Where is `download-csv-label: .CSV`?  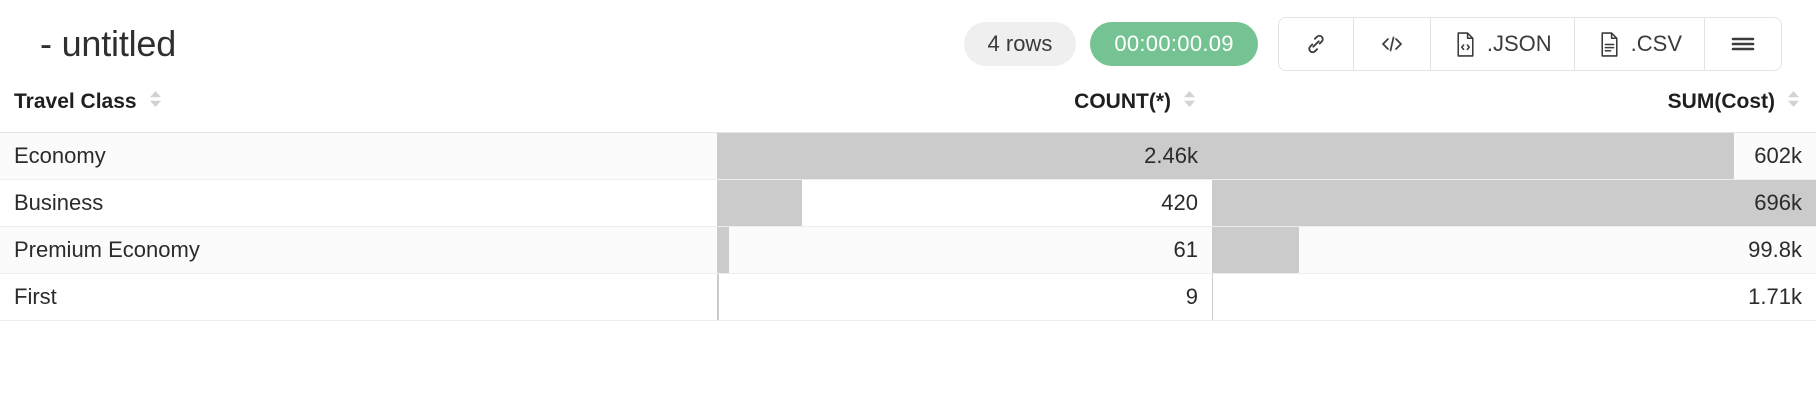 download-csv-label: .CSV is located at coordinates (1656, 43).